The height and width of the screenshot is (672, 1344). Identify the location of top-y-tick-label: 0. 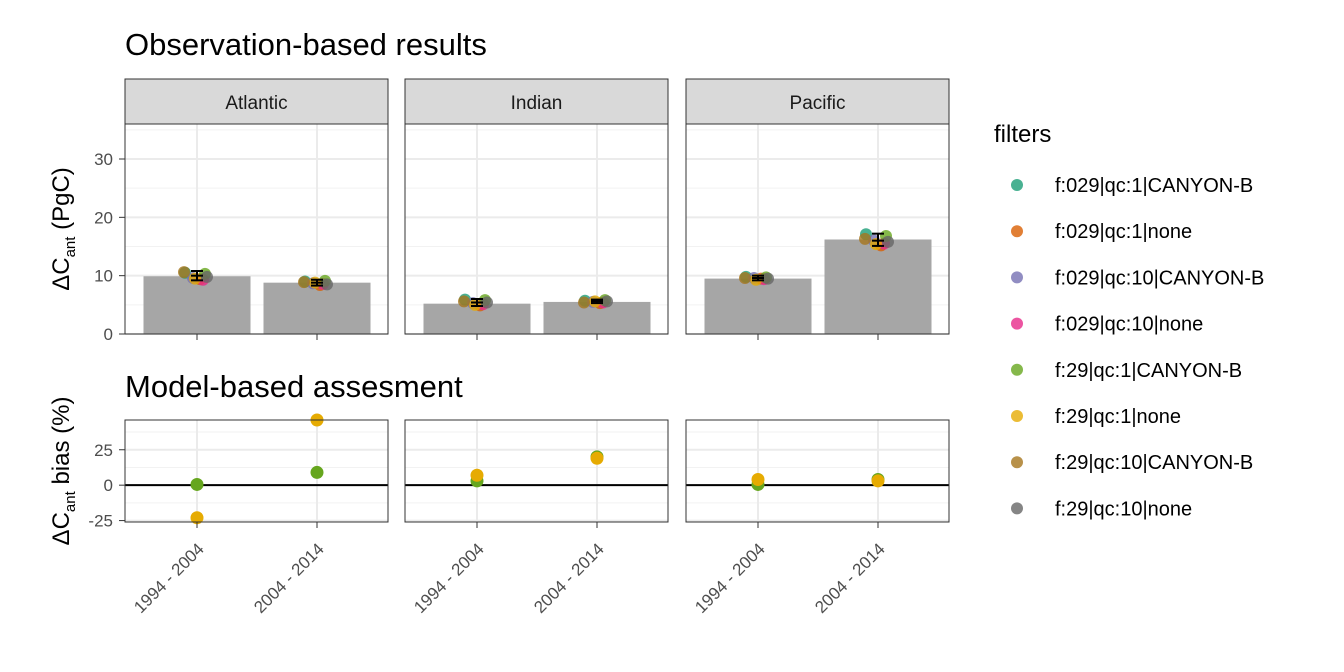
(108, 334).